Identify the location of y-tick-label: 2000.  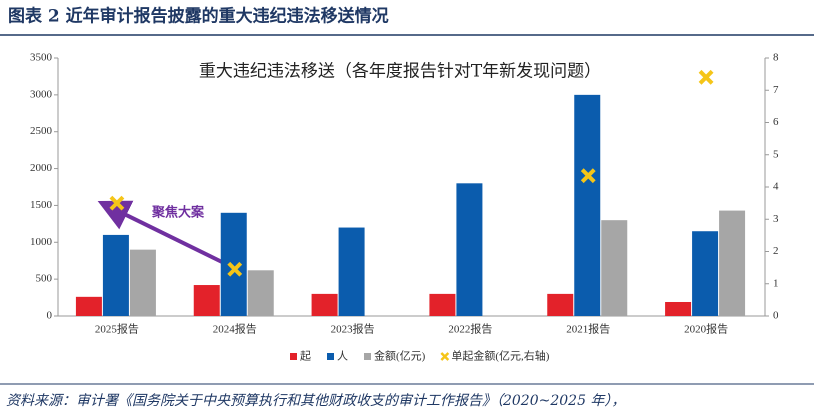
(41, 168).